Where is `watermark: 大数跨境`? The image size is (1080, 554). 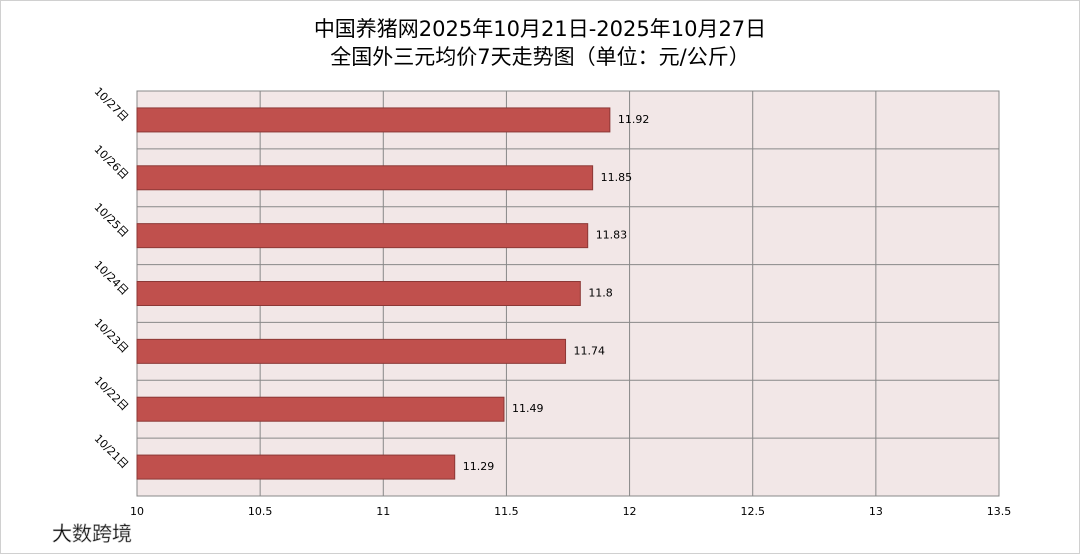
watermark: 大数跨境 is located at coordinates (92, 534).